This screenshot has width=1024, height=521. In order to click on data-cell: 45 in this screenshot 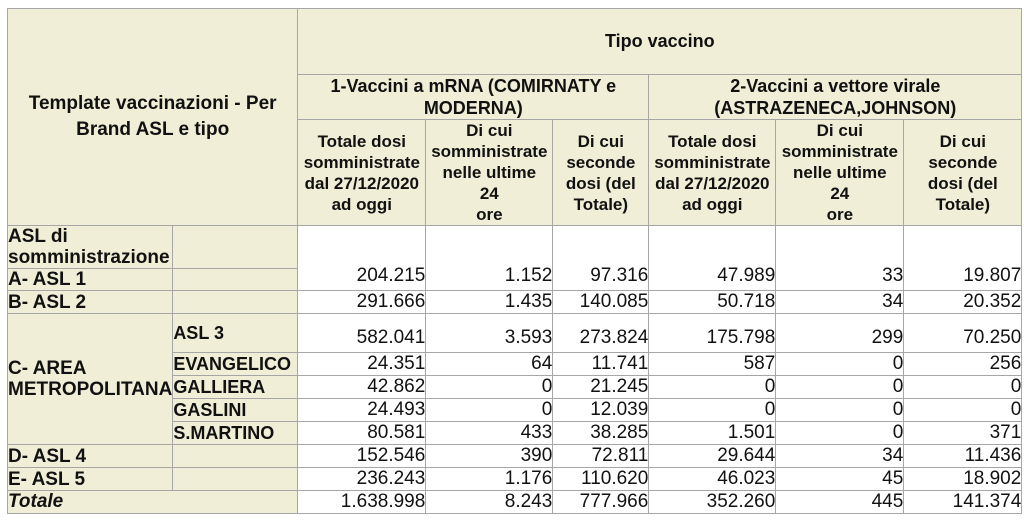, I will do `click(840, 479)`.